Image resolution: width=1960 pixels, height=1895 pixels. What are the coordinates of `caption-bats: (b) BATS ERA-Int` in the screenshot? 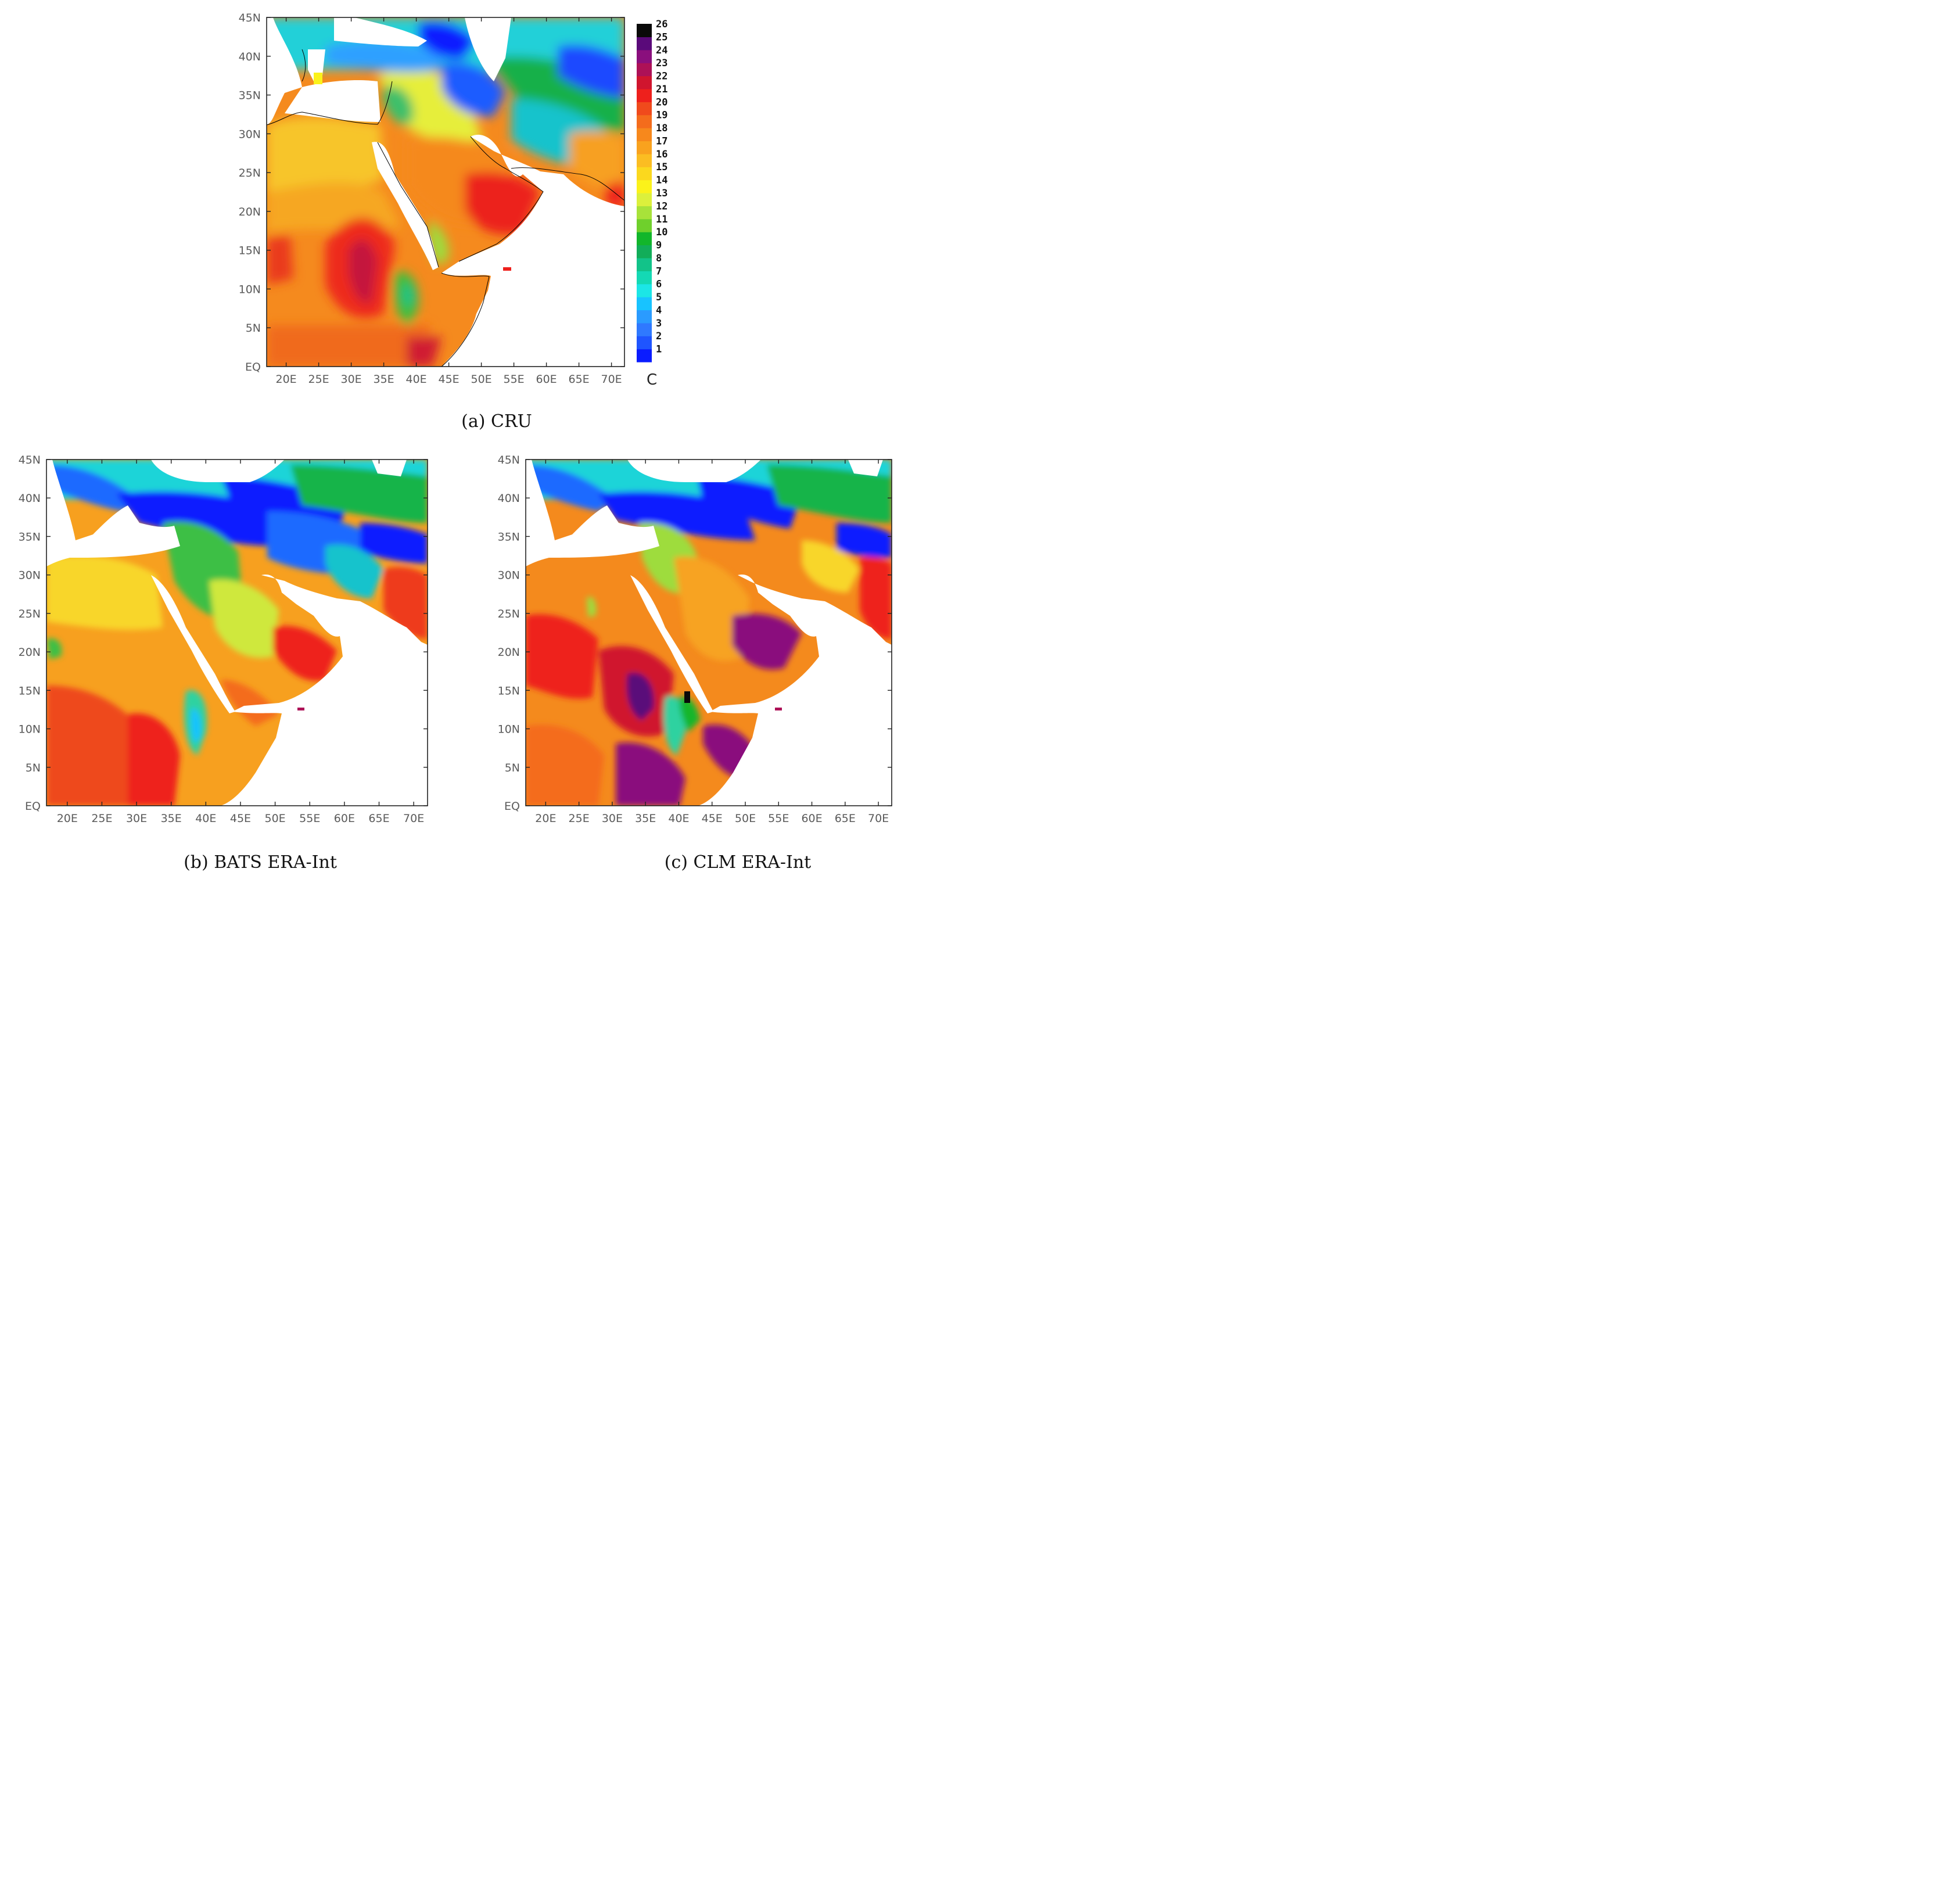 It's located at (261, 862).